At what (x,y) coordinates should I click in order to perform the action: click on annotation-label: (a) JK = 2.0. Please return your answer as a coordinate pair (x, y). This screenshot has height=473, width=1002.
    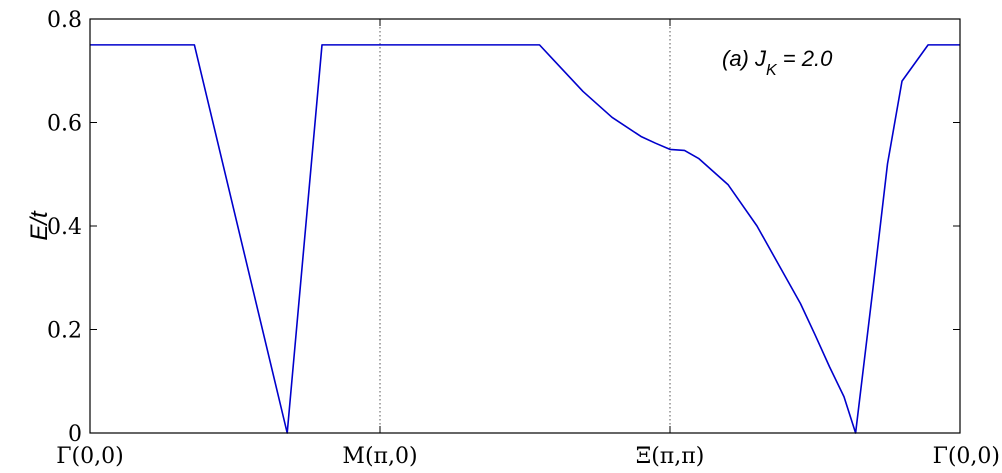
    Looking at the image, I should click on (777, 62).